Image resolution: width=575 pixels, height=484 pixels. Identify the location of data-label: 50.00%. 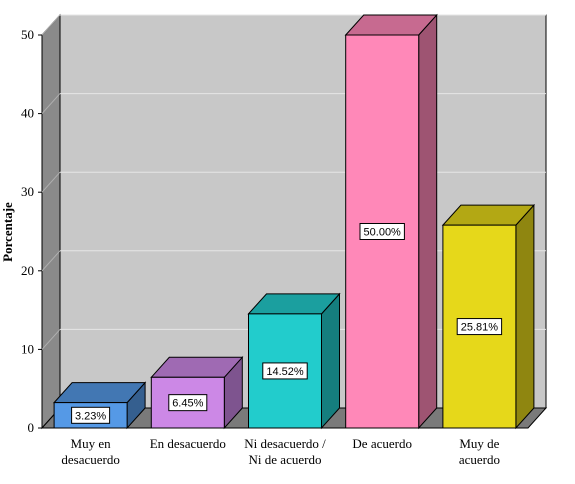
(383, 233).